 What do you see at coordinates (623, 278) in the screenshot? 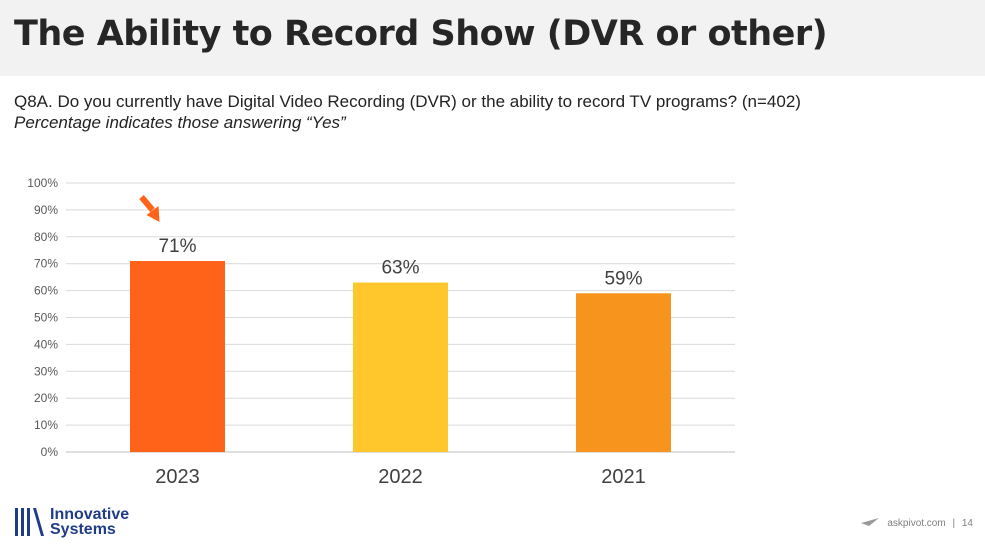
I see `data-label: 59%` at bounding box center [623, 278].